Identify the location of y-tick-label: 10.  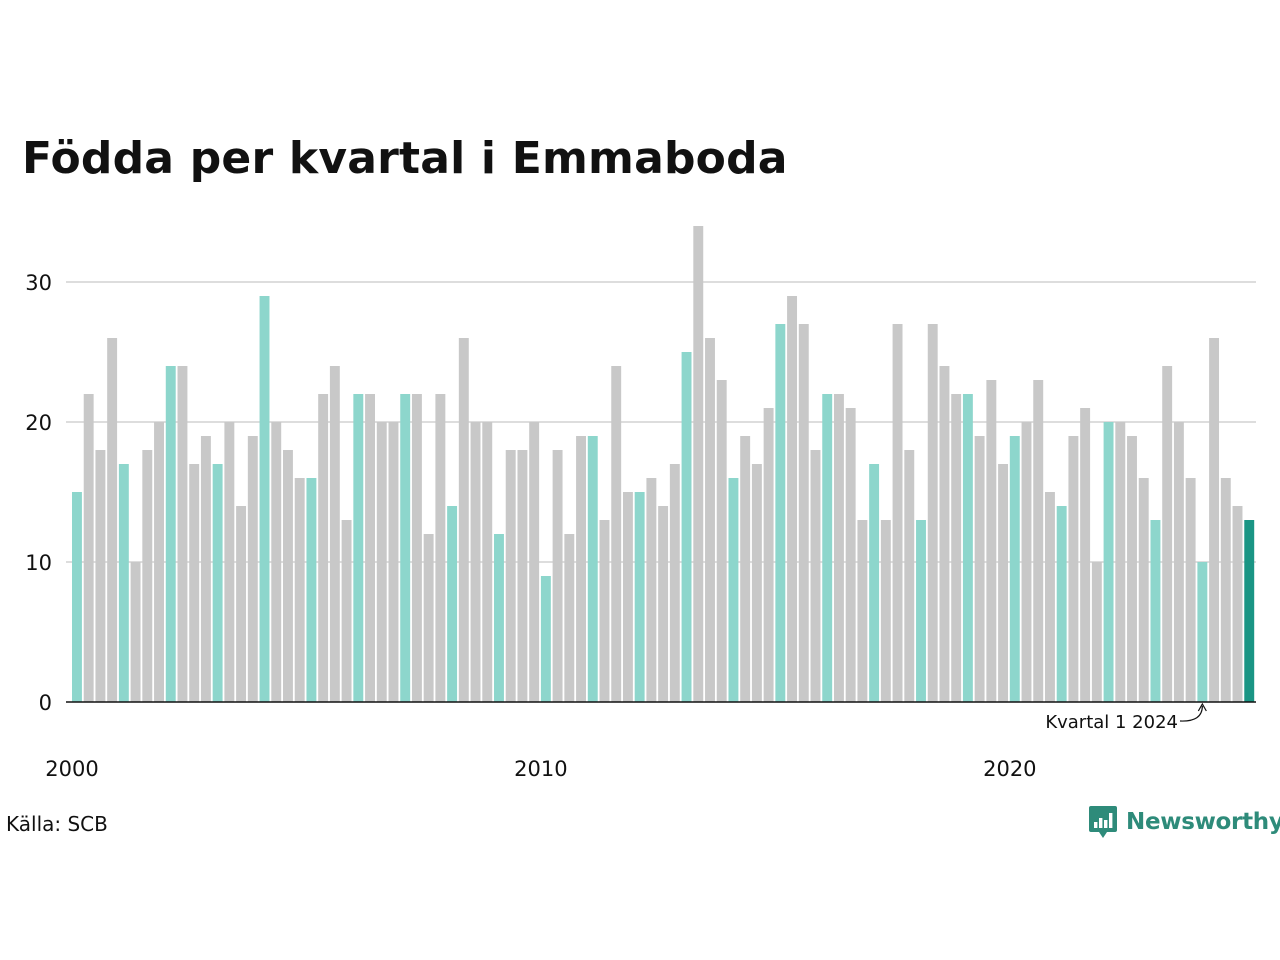
(38, 563).